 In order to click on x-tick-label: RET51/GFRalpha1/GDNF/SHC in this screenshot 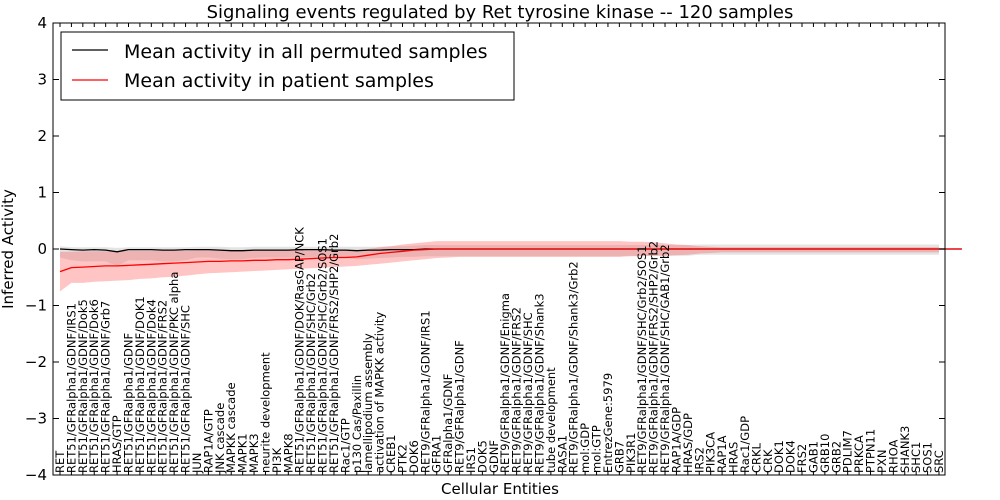, I will do `click(186, 389)`.